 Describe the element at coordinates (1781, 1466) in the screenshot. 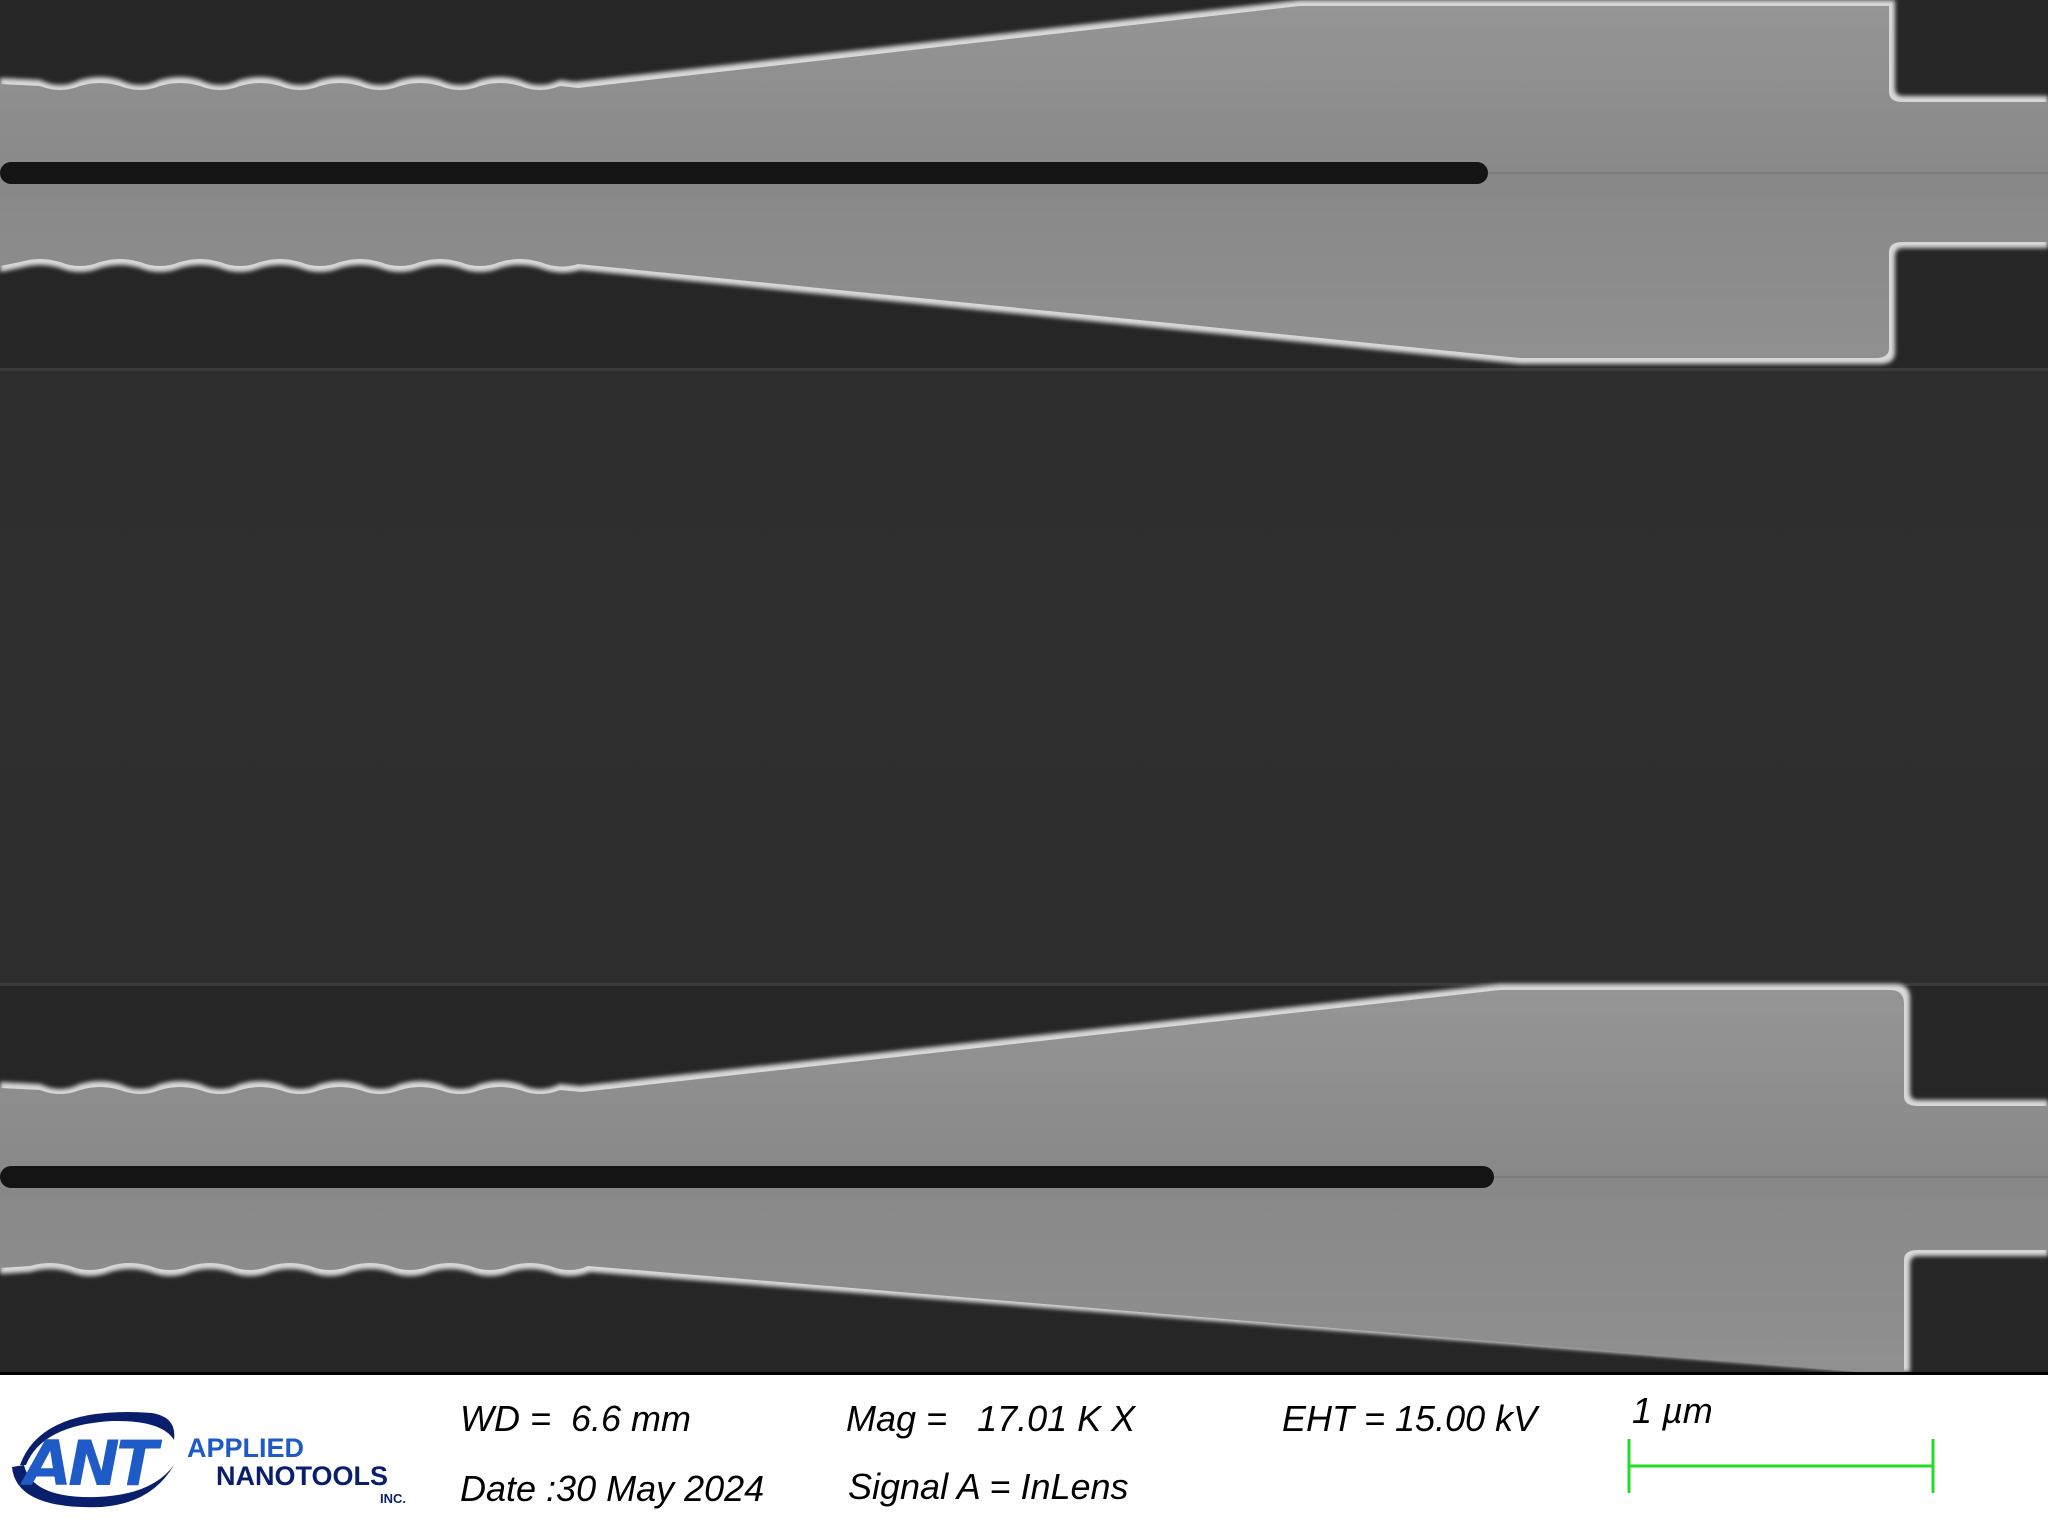

I see `scale-bar` at that location.